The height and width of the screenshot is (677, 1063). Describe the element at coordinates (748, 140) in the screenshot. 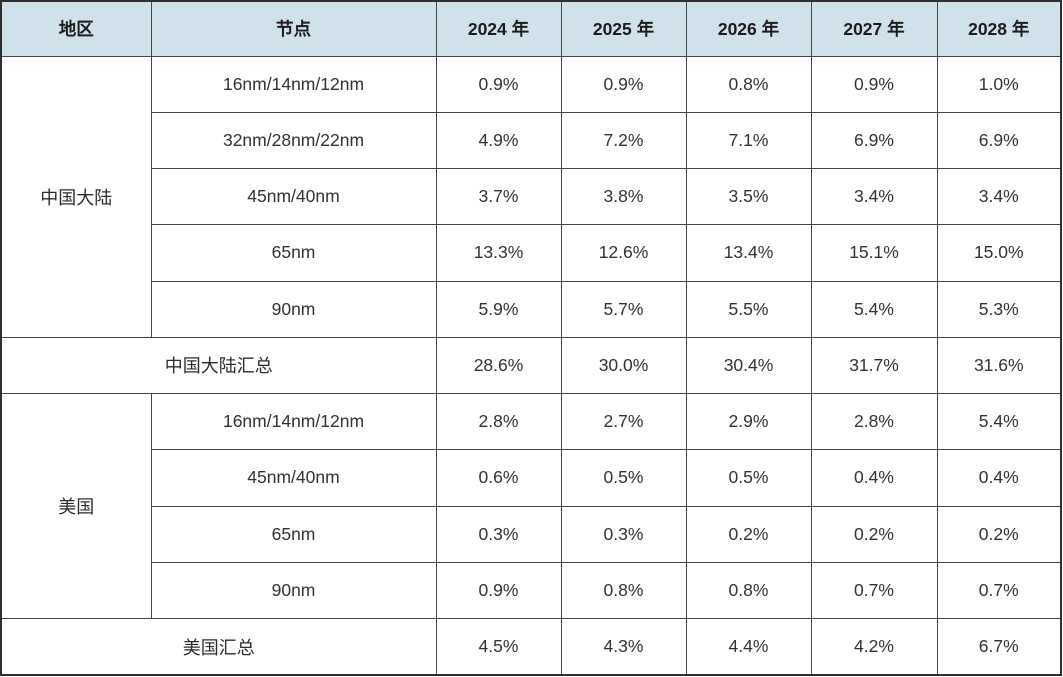

I see `value-cell: 7.1%` at that location.